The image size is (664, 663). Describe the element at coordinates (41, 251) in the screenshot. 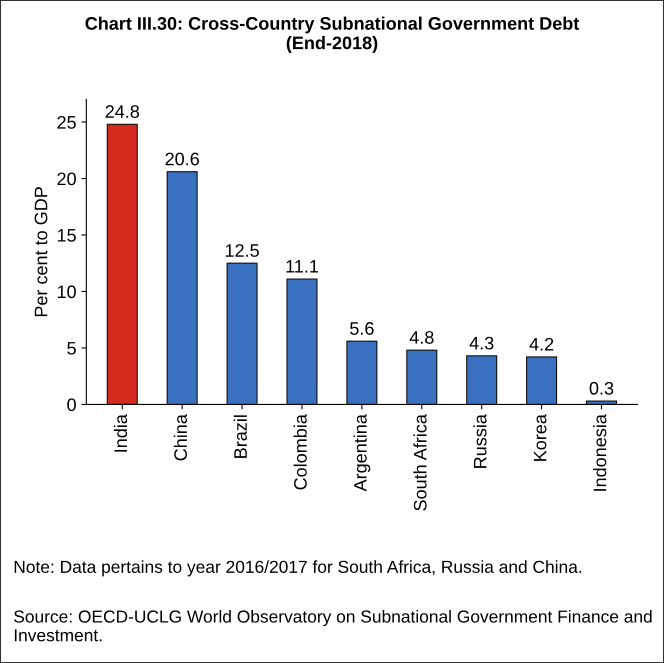

I see `y-axis-title: Per cent to GDP` at that location.